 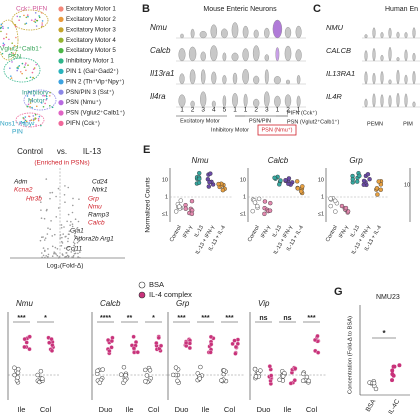 I want to click on x-tick-label: IFN-γ, so click(x=266, y=232).